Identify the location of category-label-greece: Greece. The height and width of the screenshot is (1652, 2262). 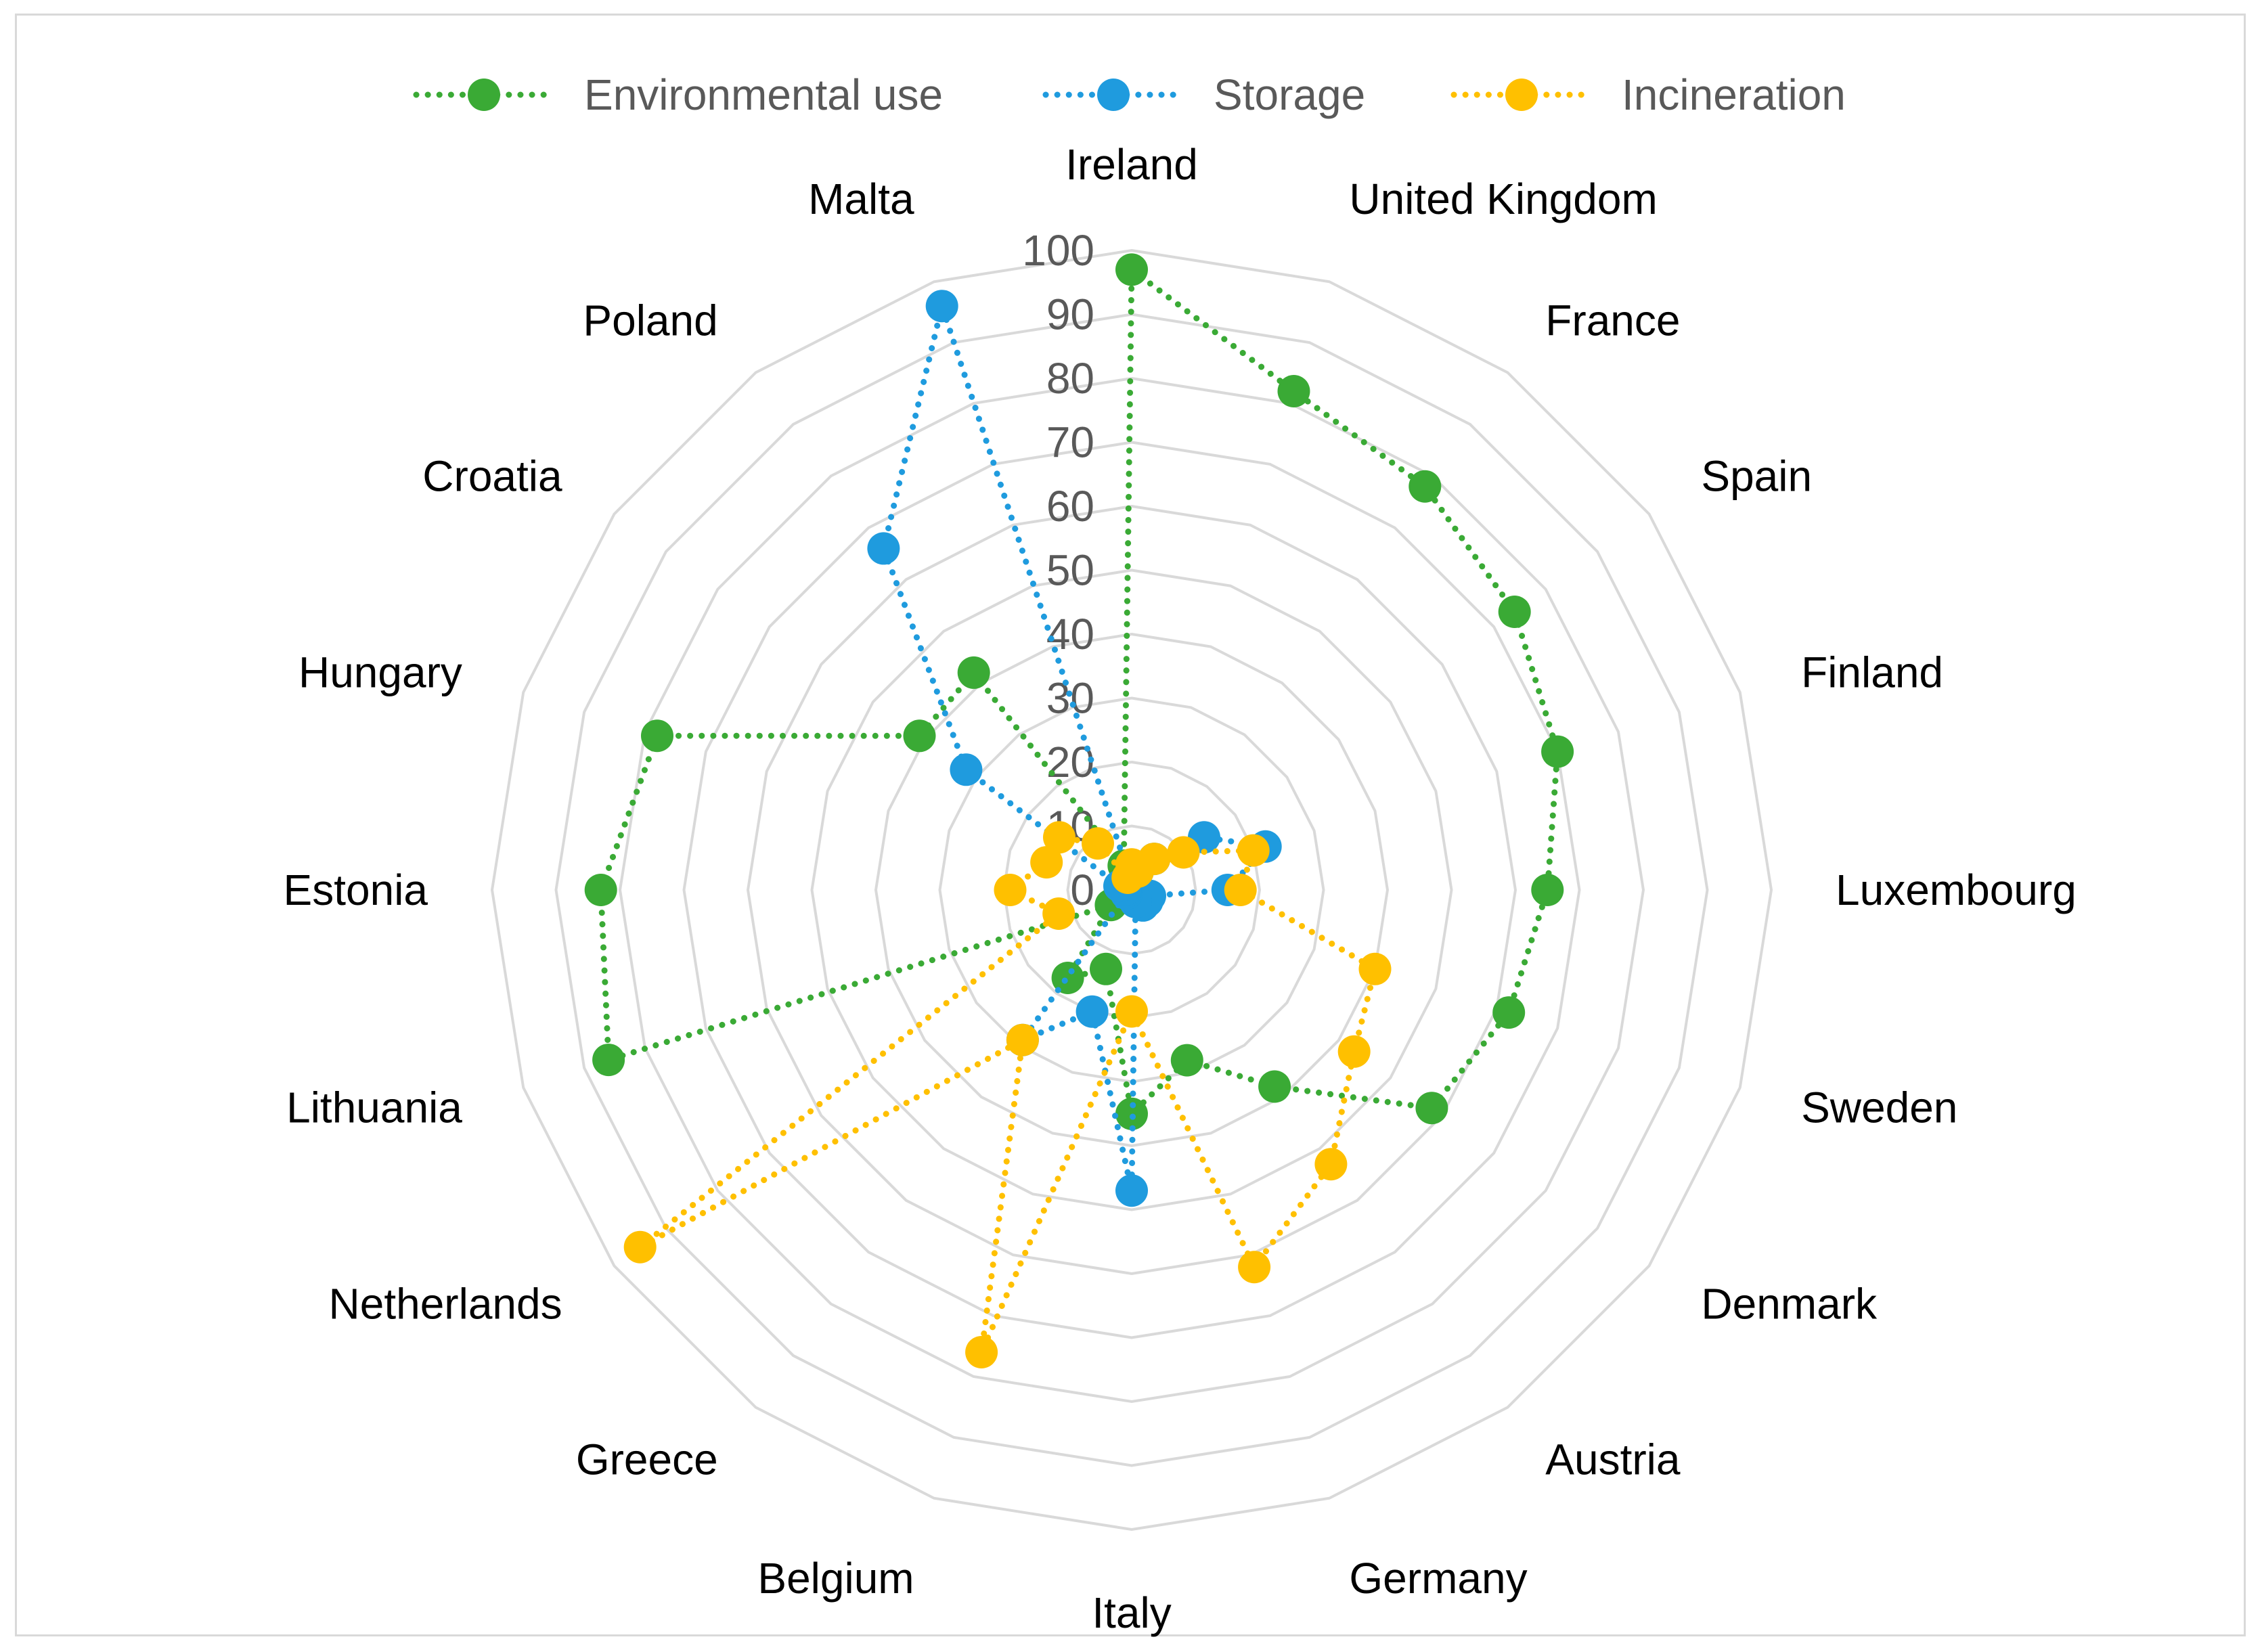
(647, 1459).